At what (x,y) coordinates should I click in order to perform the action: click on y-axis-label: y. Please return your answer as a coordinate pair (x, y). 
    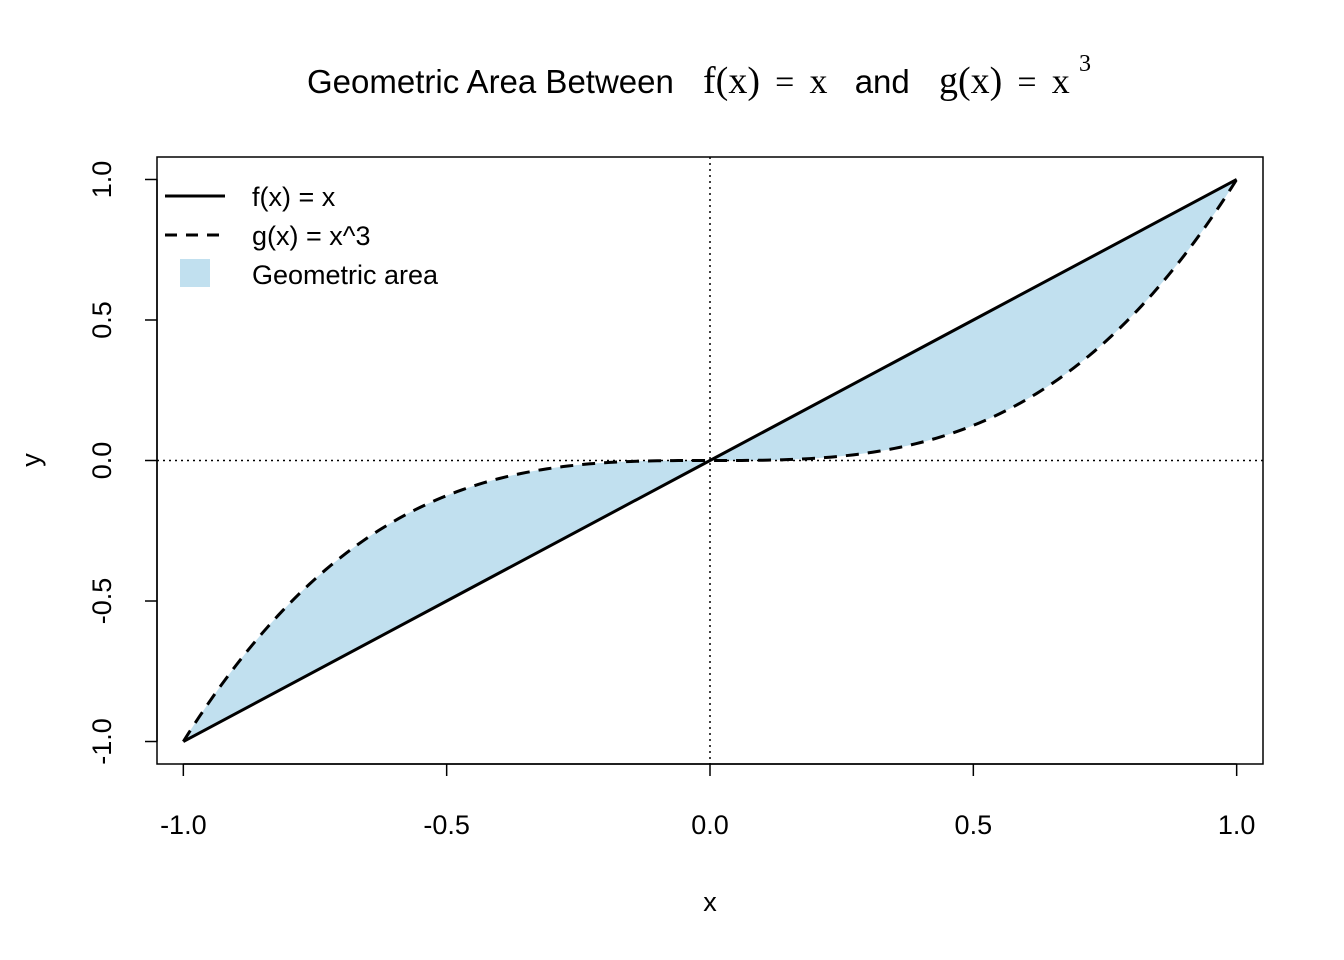
    Looking at the image, I should click on (31, 460).